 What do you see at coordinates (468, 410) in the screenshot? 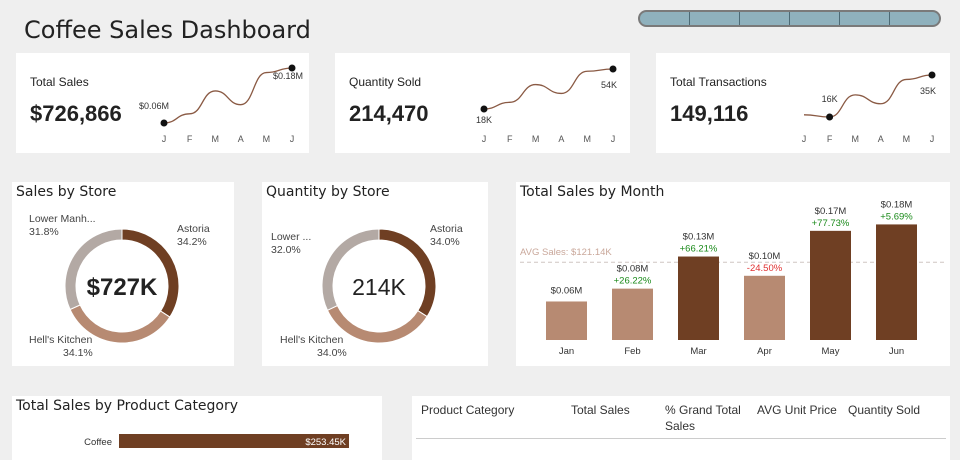
I see `table-header: Product Category` at bounding box center [468, 410].